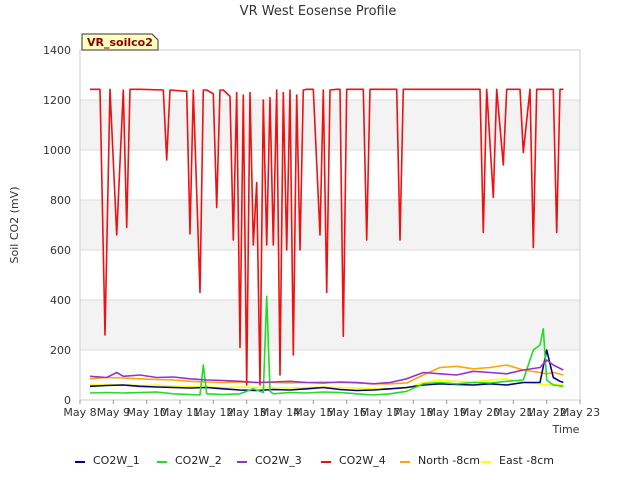 The height and width of the screenshot is (480, 640). Describe the element at coordinates (547, 412) in the screenshot. I see `x-tick-label: May 22` at that location.